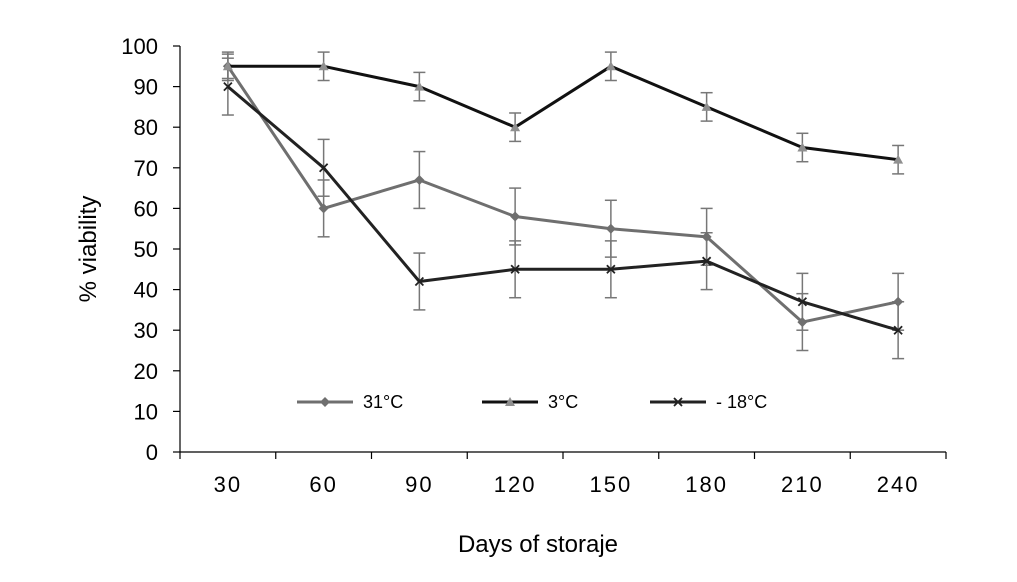 The image size is (1017, 582). What do you see at coordinates (146, 168) in the screenshot?
I see `y-tick-label: 70` at bounding box center [146, 168].